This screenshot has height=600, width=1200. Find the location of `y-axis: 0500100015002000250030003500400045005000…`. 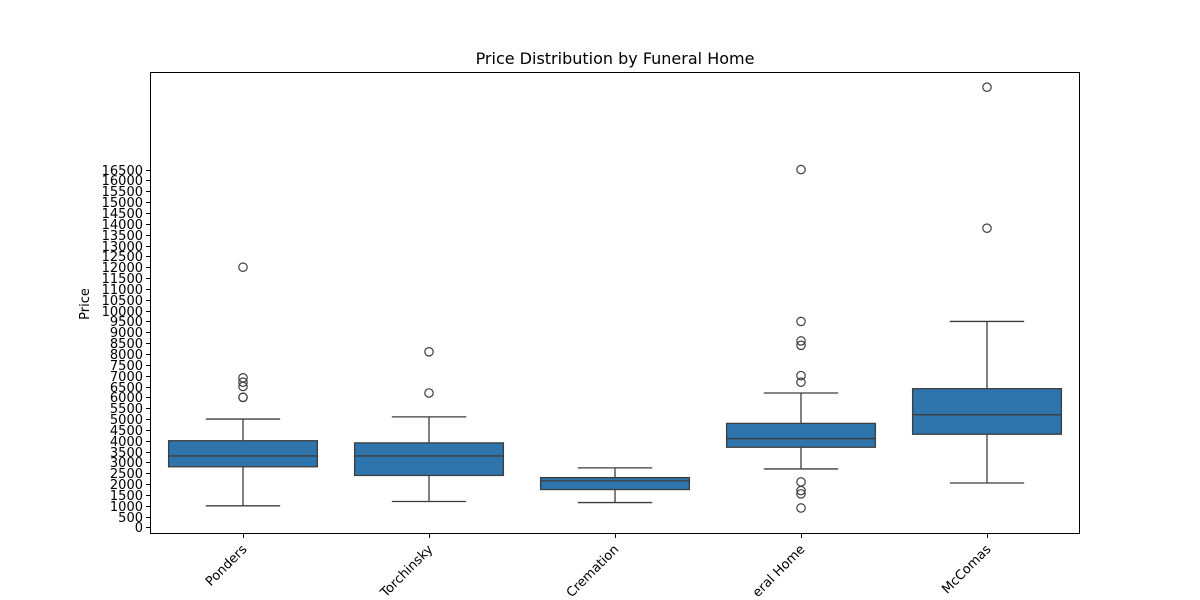

y-axis: 0500100015002000250030003500400045005000… is located at coordinates (126, 350).